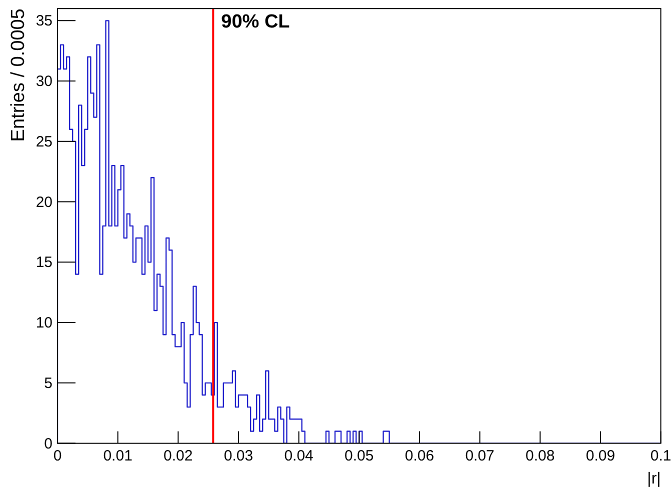 The height and width of the screenshot is (489, 672). I want to click on ref-line-label: 90% CL, so click(255, 22).